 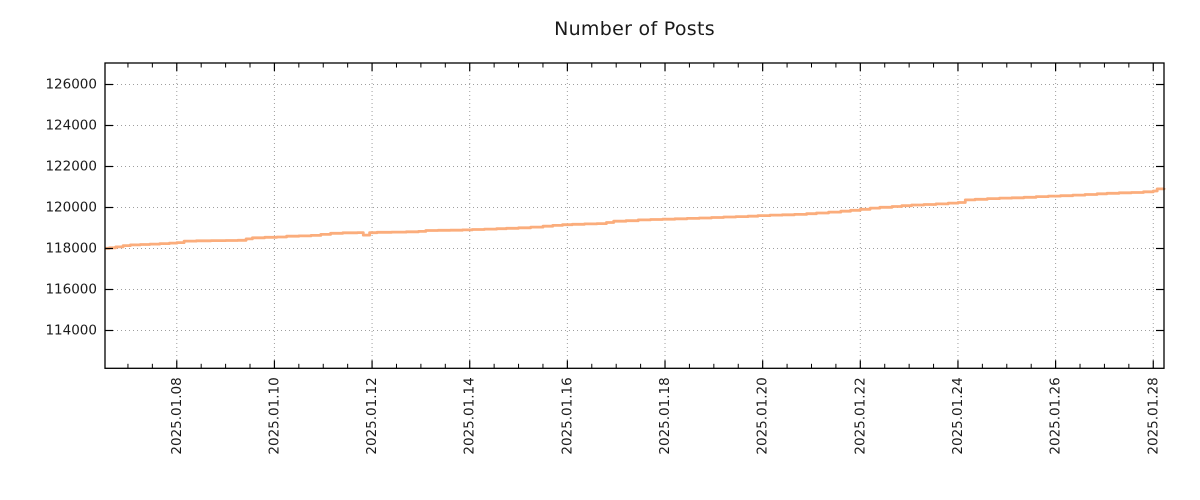 I want to click on x-tick-label: 2025.01.18, so click(x=665, y=415).